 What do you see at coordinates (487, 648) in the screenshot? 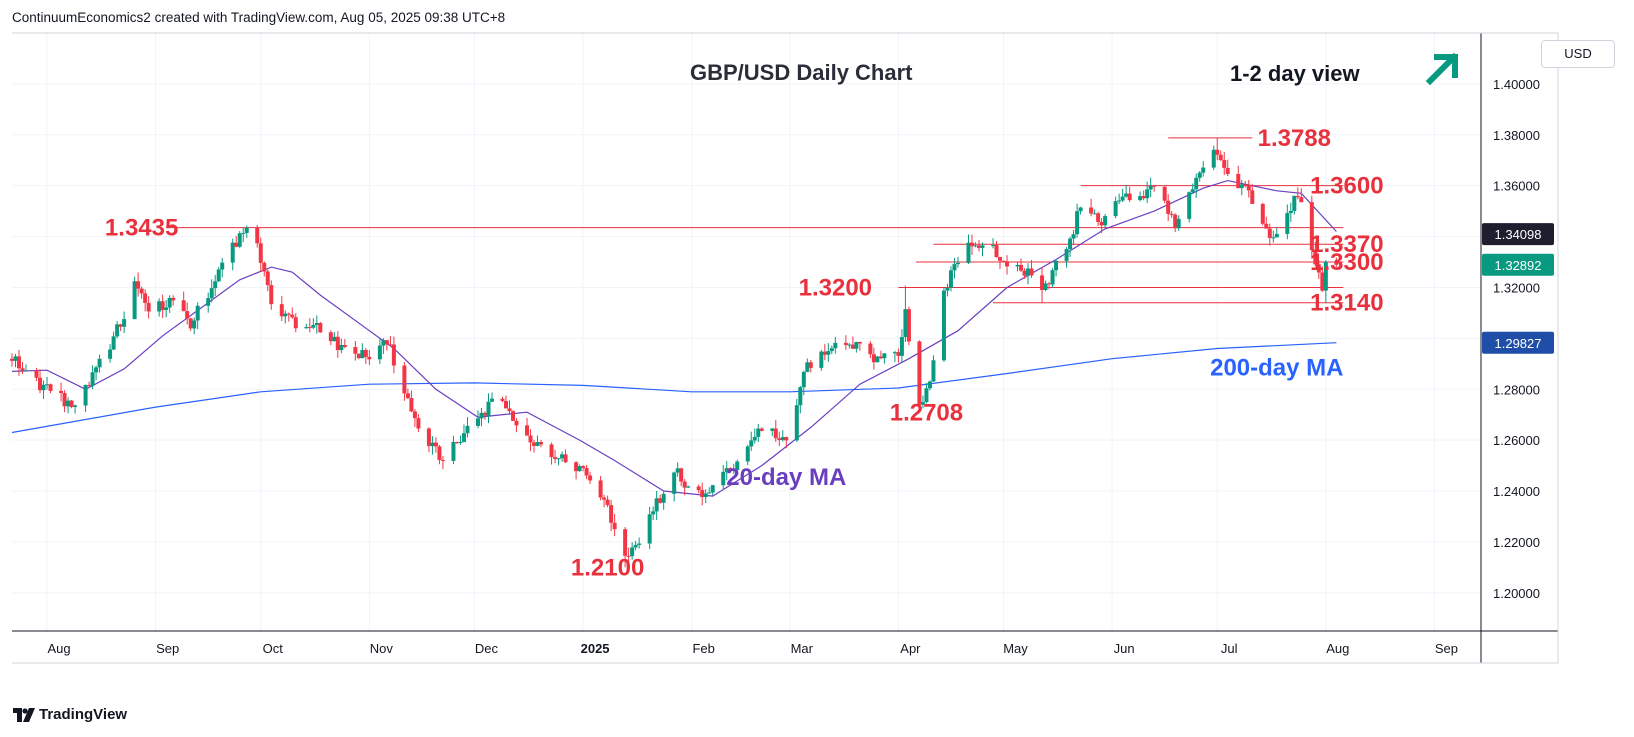
I see `x-tick-label: Dec` at bounding box center [487, 648].